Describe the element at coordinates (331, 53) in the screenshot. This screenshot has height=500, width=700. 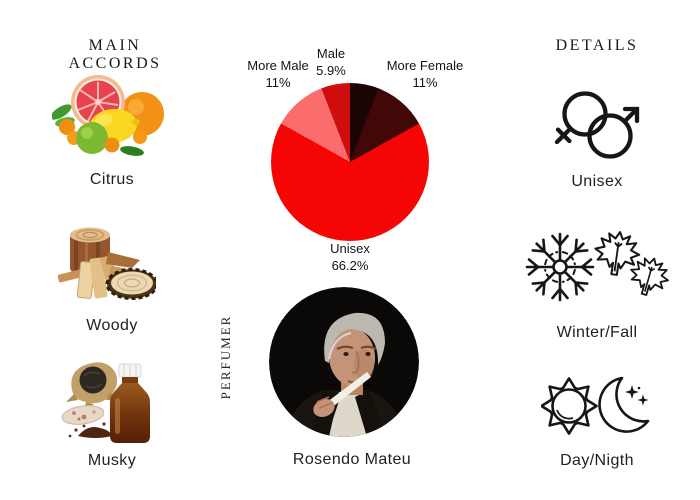
I see `pie-label-male-name: Male` at that location.